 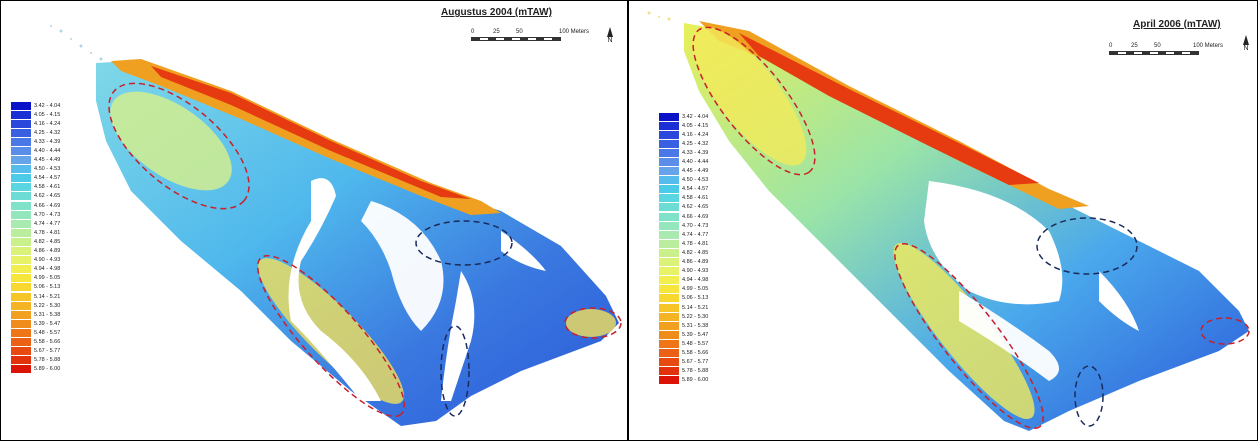 What do you see at coordinates (683, 325) in the screenshot?
I see `legend-item: 5.31 - 5.38` at bounding box center [683, 325].